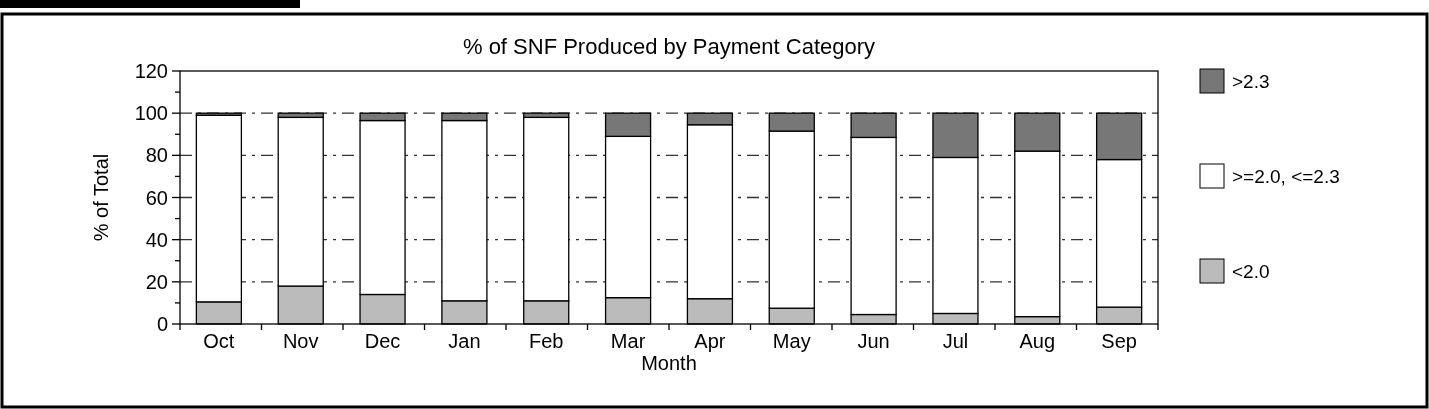 The image size is (1429, 409). Describe the element at coordinates (101, 197) in the screenshot. I see `y-axis-title: % of Total` at that location.